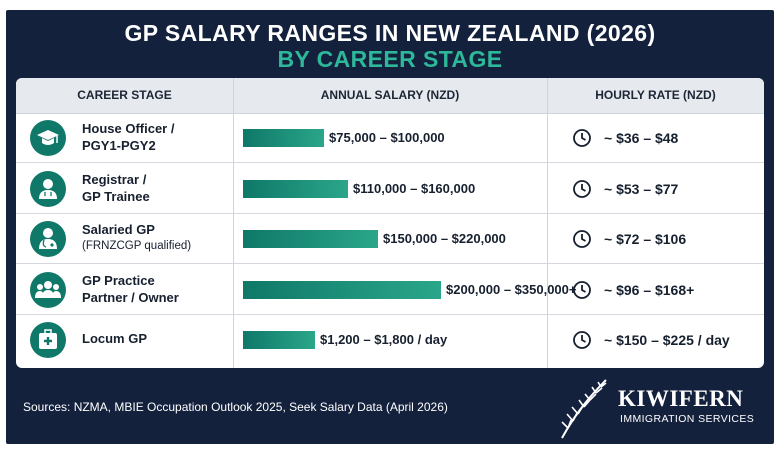 The image size is (782, 454). What do you see at coordinates (667, 340) in the screenshot?
I see `hourly-rate-value: ~ $150 – $225 / day` at bounding box center [667, 340].